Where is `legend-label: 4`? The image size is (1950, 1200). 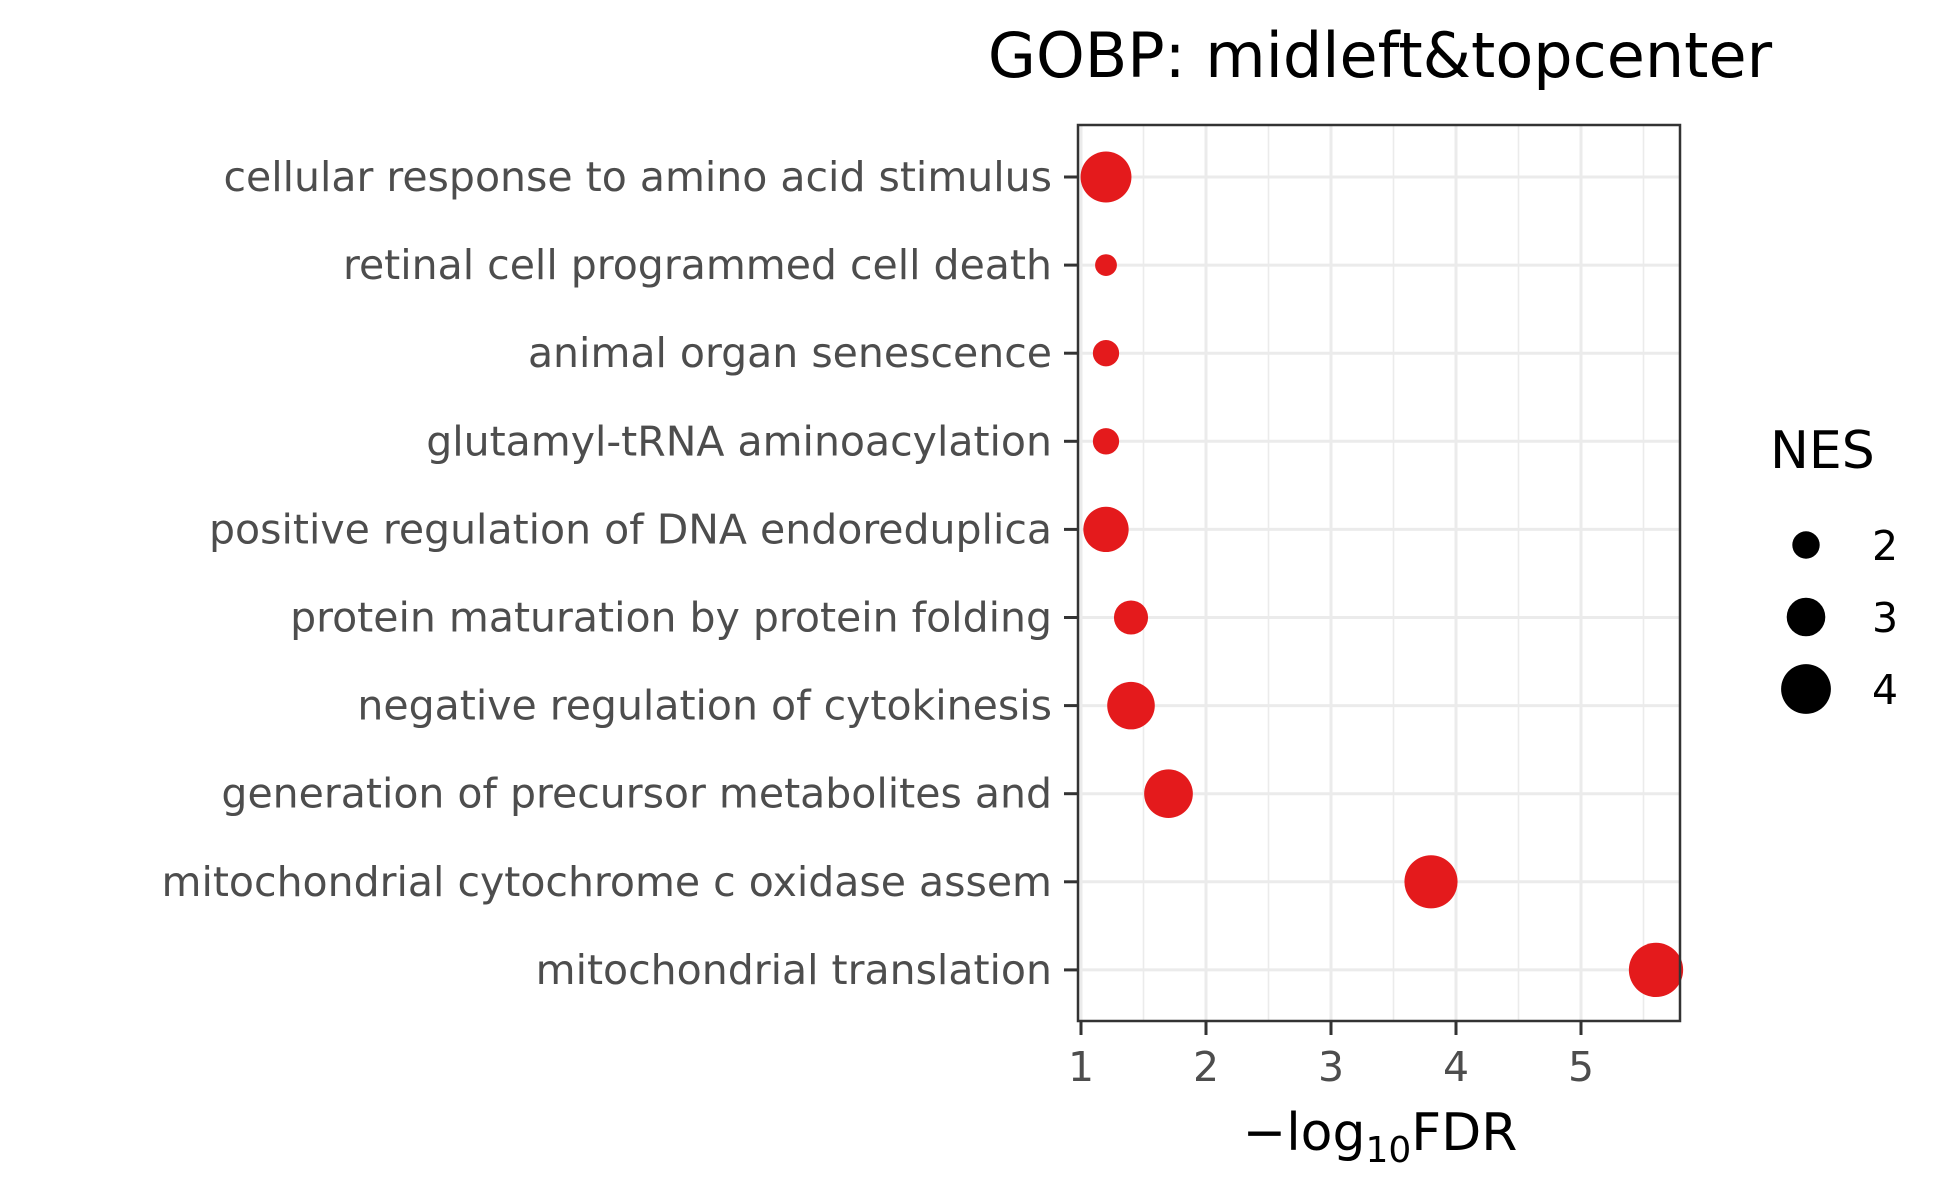
legend-label: 4 is located at coordinates (1885, 690).